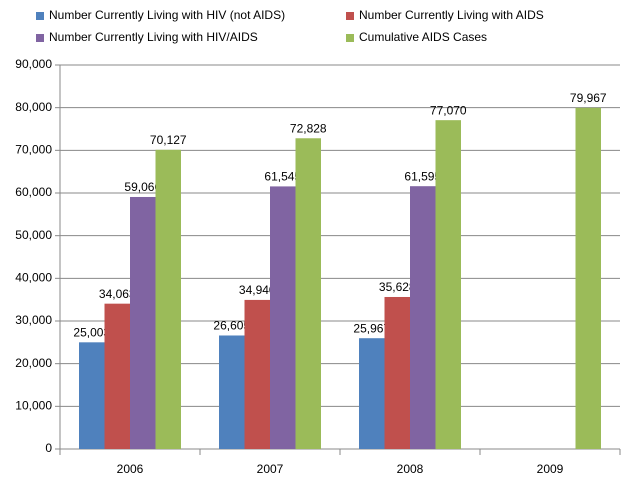 This screenshot has height=486, width=630. Describe the element at coordinates (550, 469) in the screenshot. I see `x-tick-label: 2009` at that location.